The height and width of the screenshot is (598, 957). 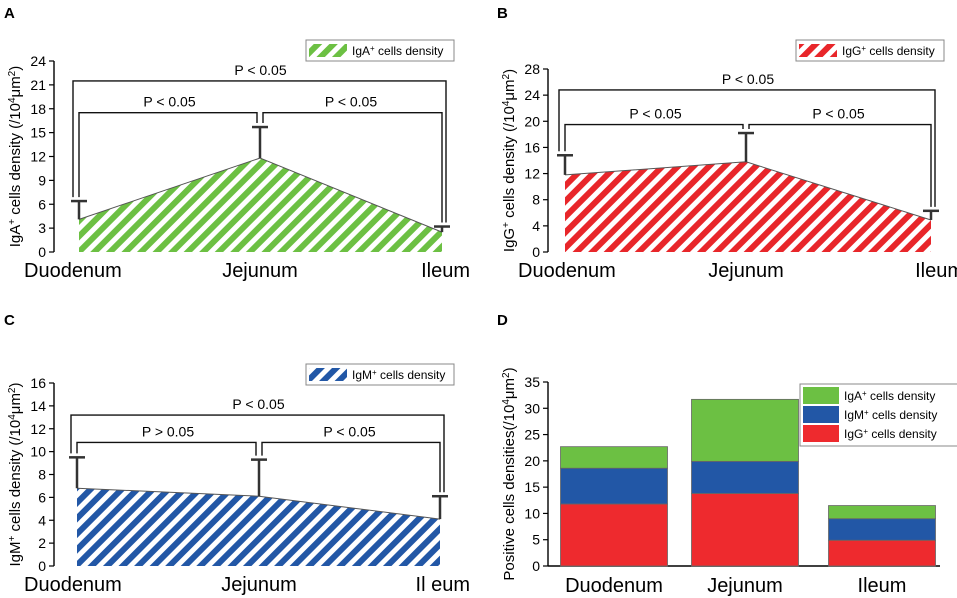 I want to click on y-tick-label: 2, so click(x=42, y=543).